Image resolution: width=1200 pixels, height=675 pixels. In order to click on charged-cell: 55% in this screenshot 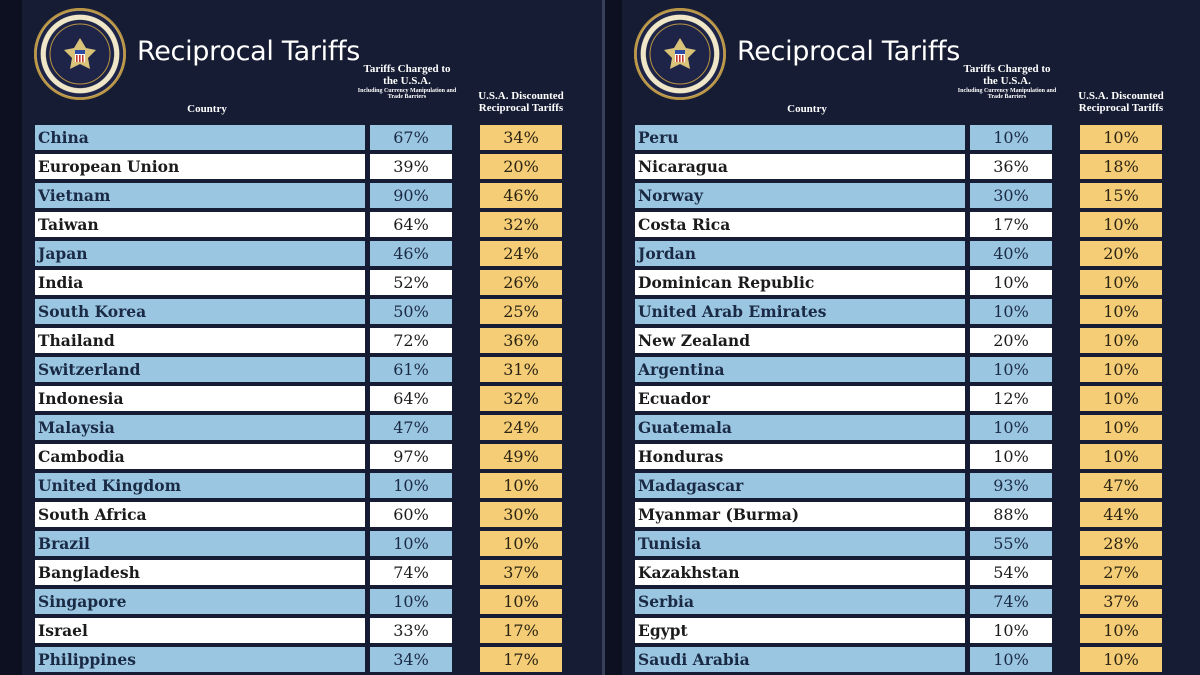, I will do `click(1011, 543)`.